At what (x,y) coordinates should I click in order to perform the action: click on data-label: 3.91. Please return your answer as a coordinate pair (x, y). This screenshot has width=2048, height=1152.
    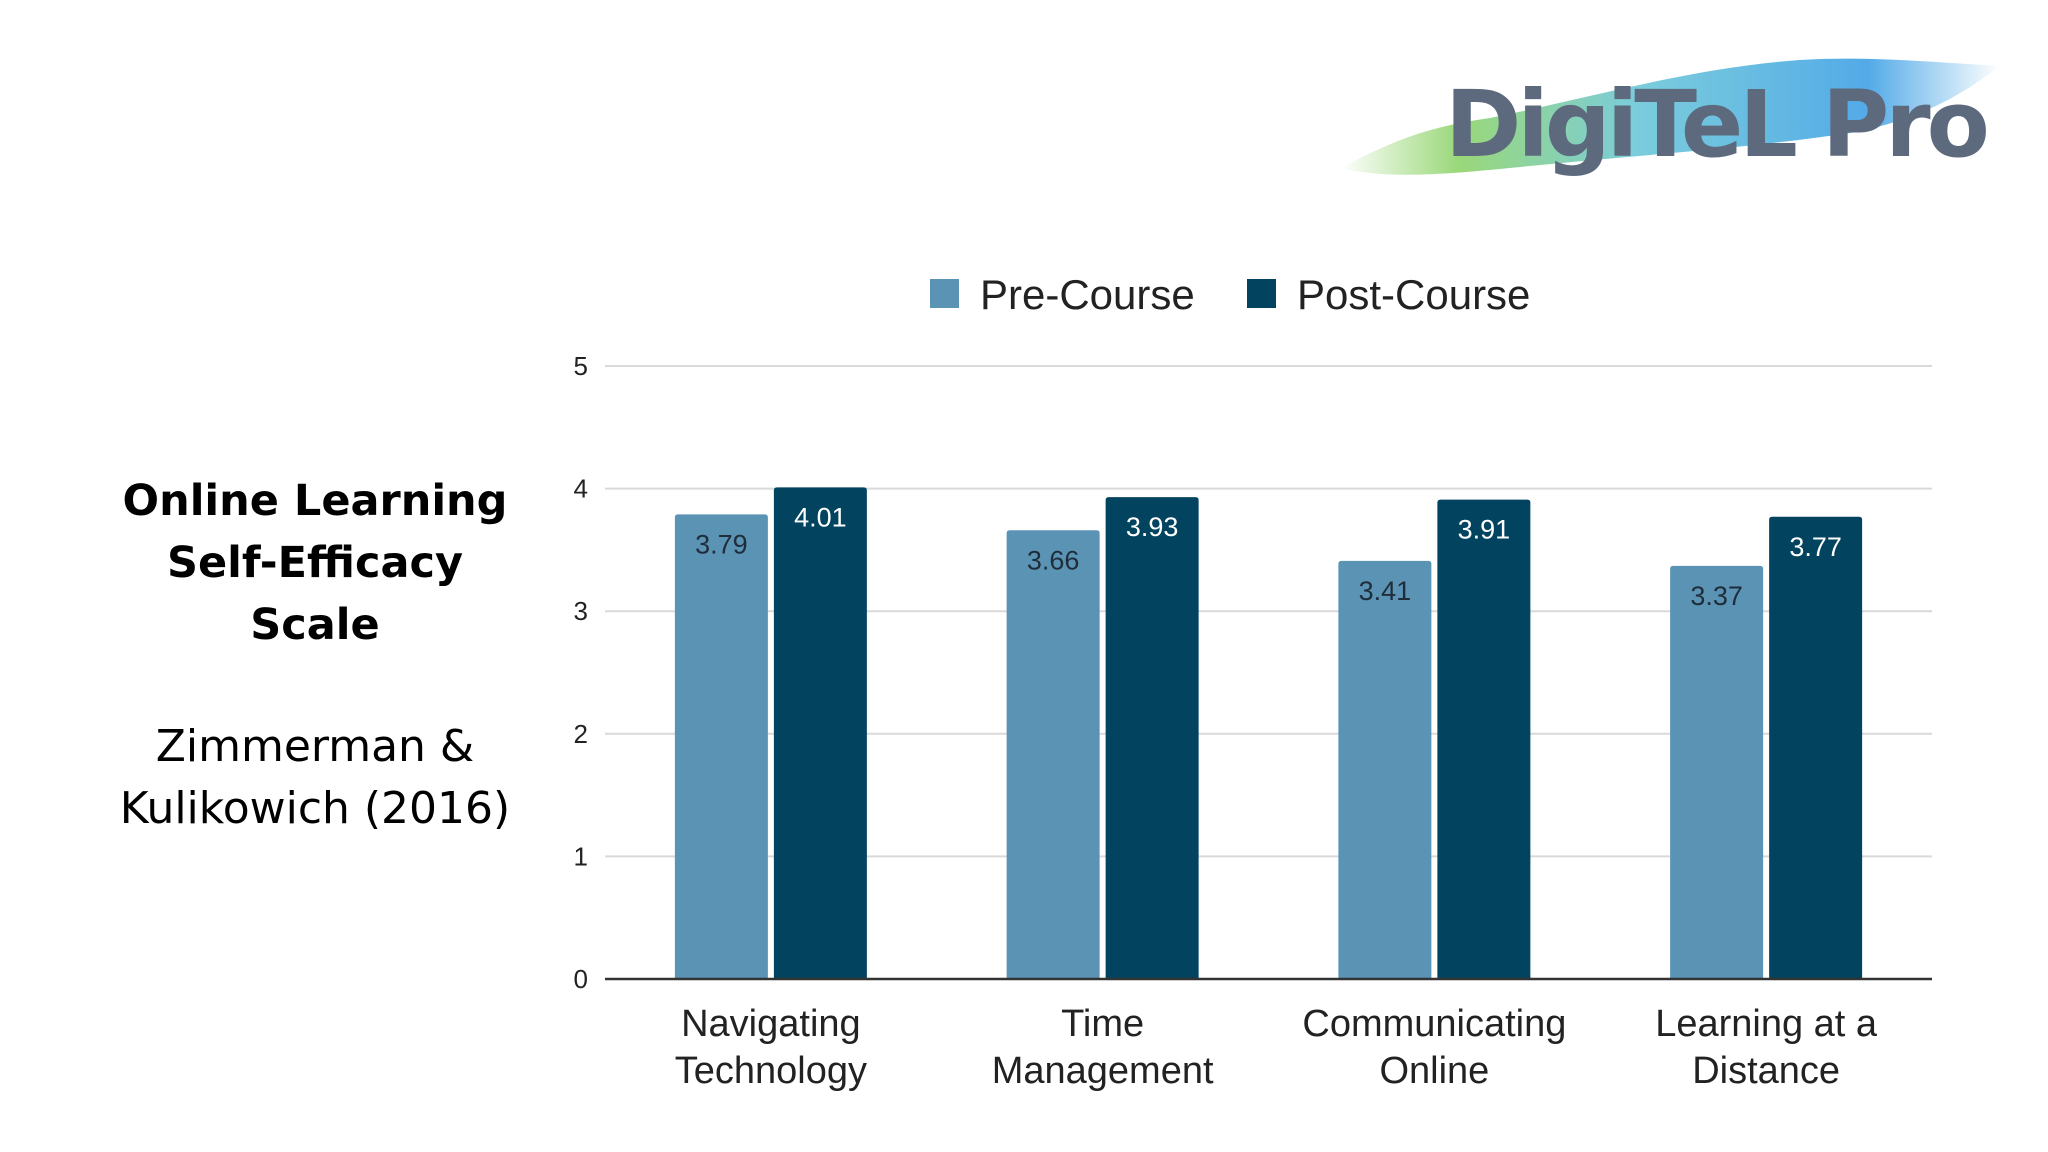
    Looking at the image, I should click on (1484, 530).